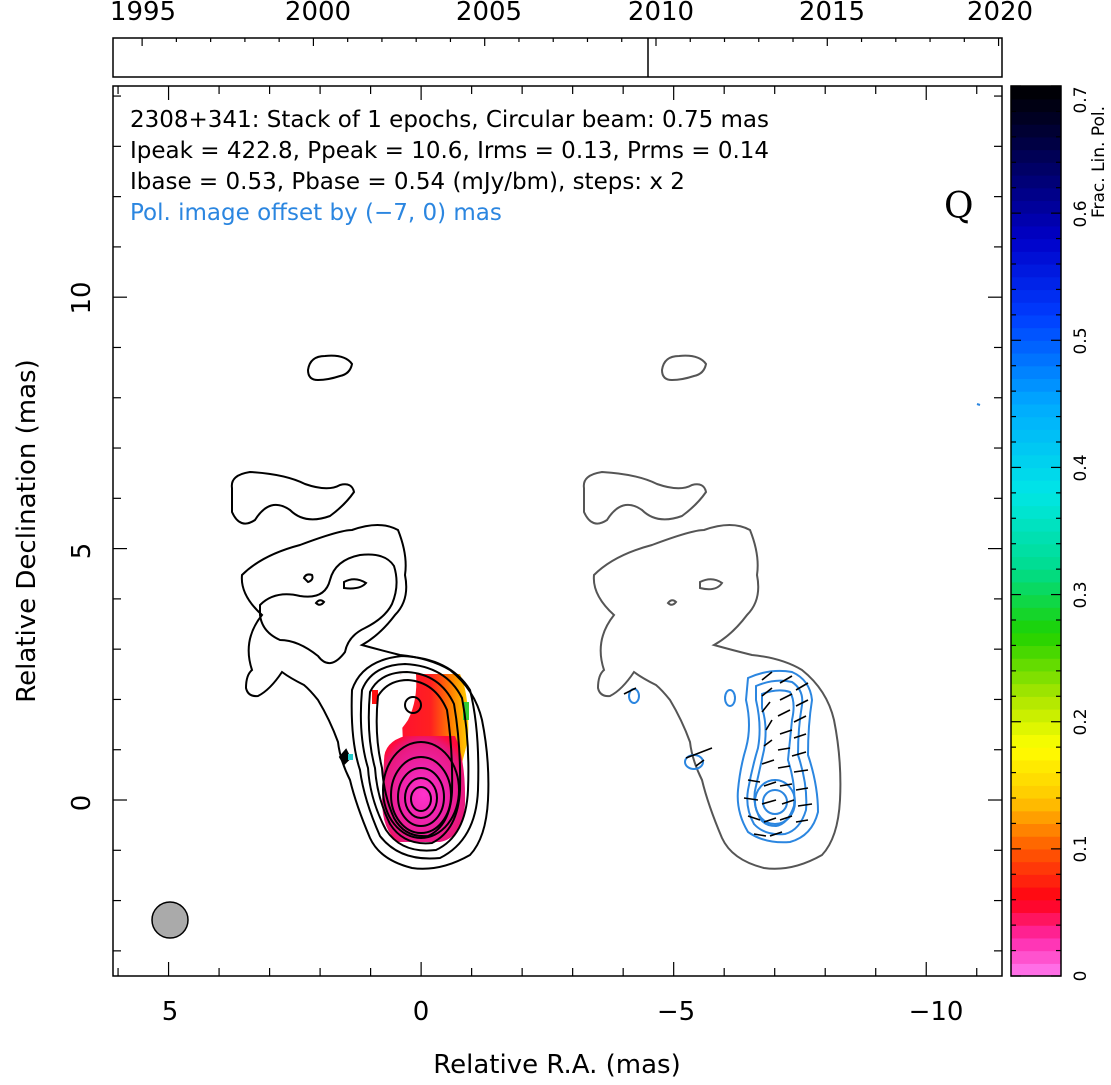 Image resolution: width=1111 pixels, height=1085 pixels. Describe the element at coordinates (959, 206) in the screenshot. I see `band-label: Q` at that location.